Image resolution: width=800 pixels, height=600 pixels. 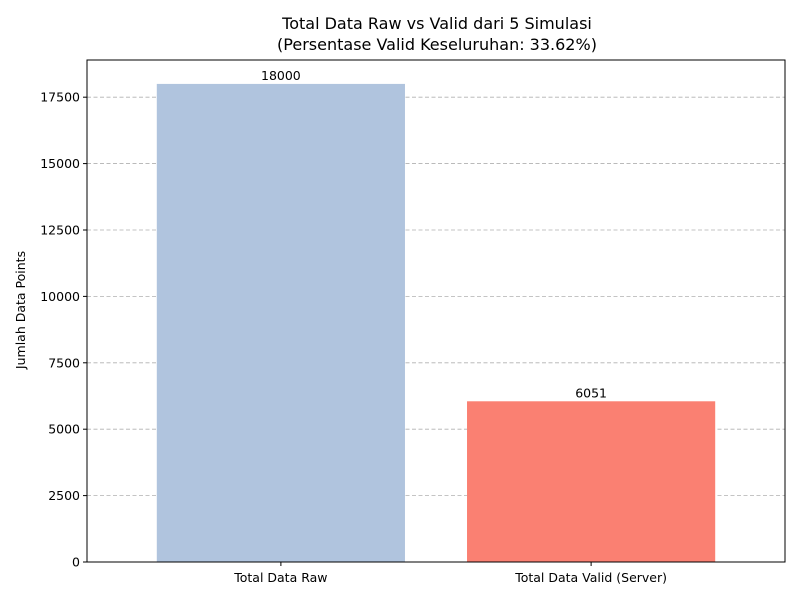 I want to click on x-tick-label: Total Data Raw, so click(x=280, y=577).